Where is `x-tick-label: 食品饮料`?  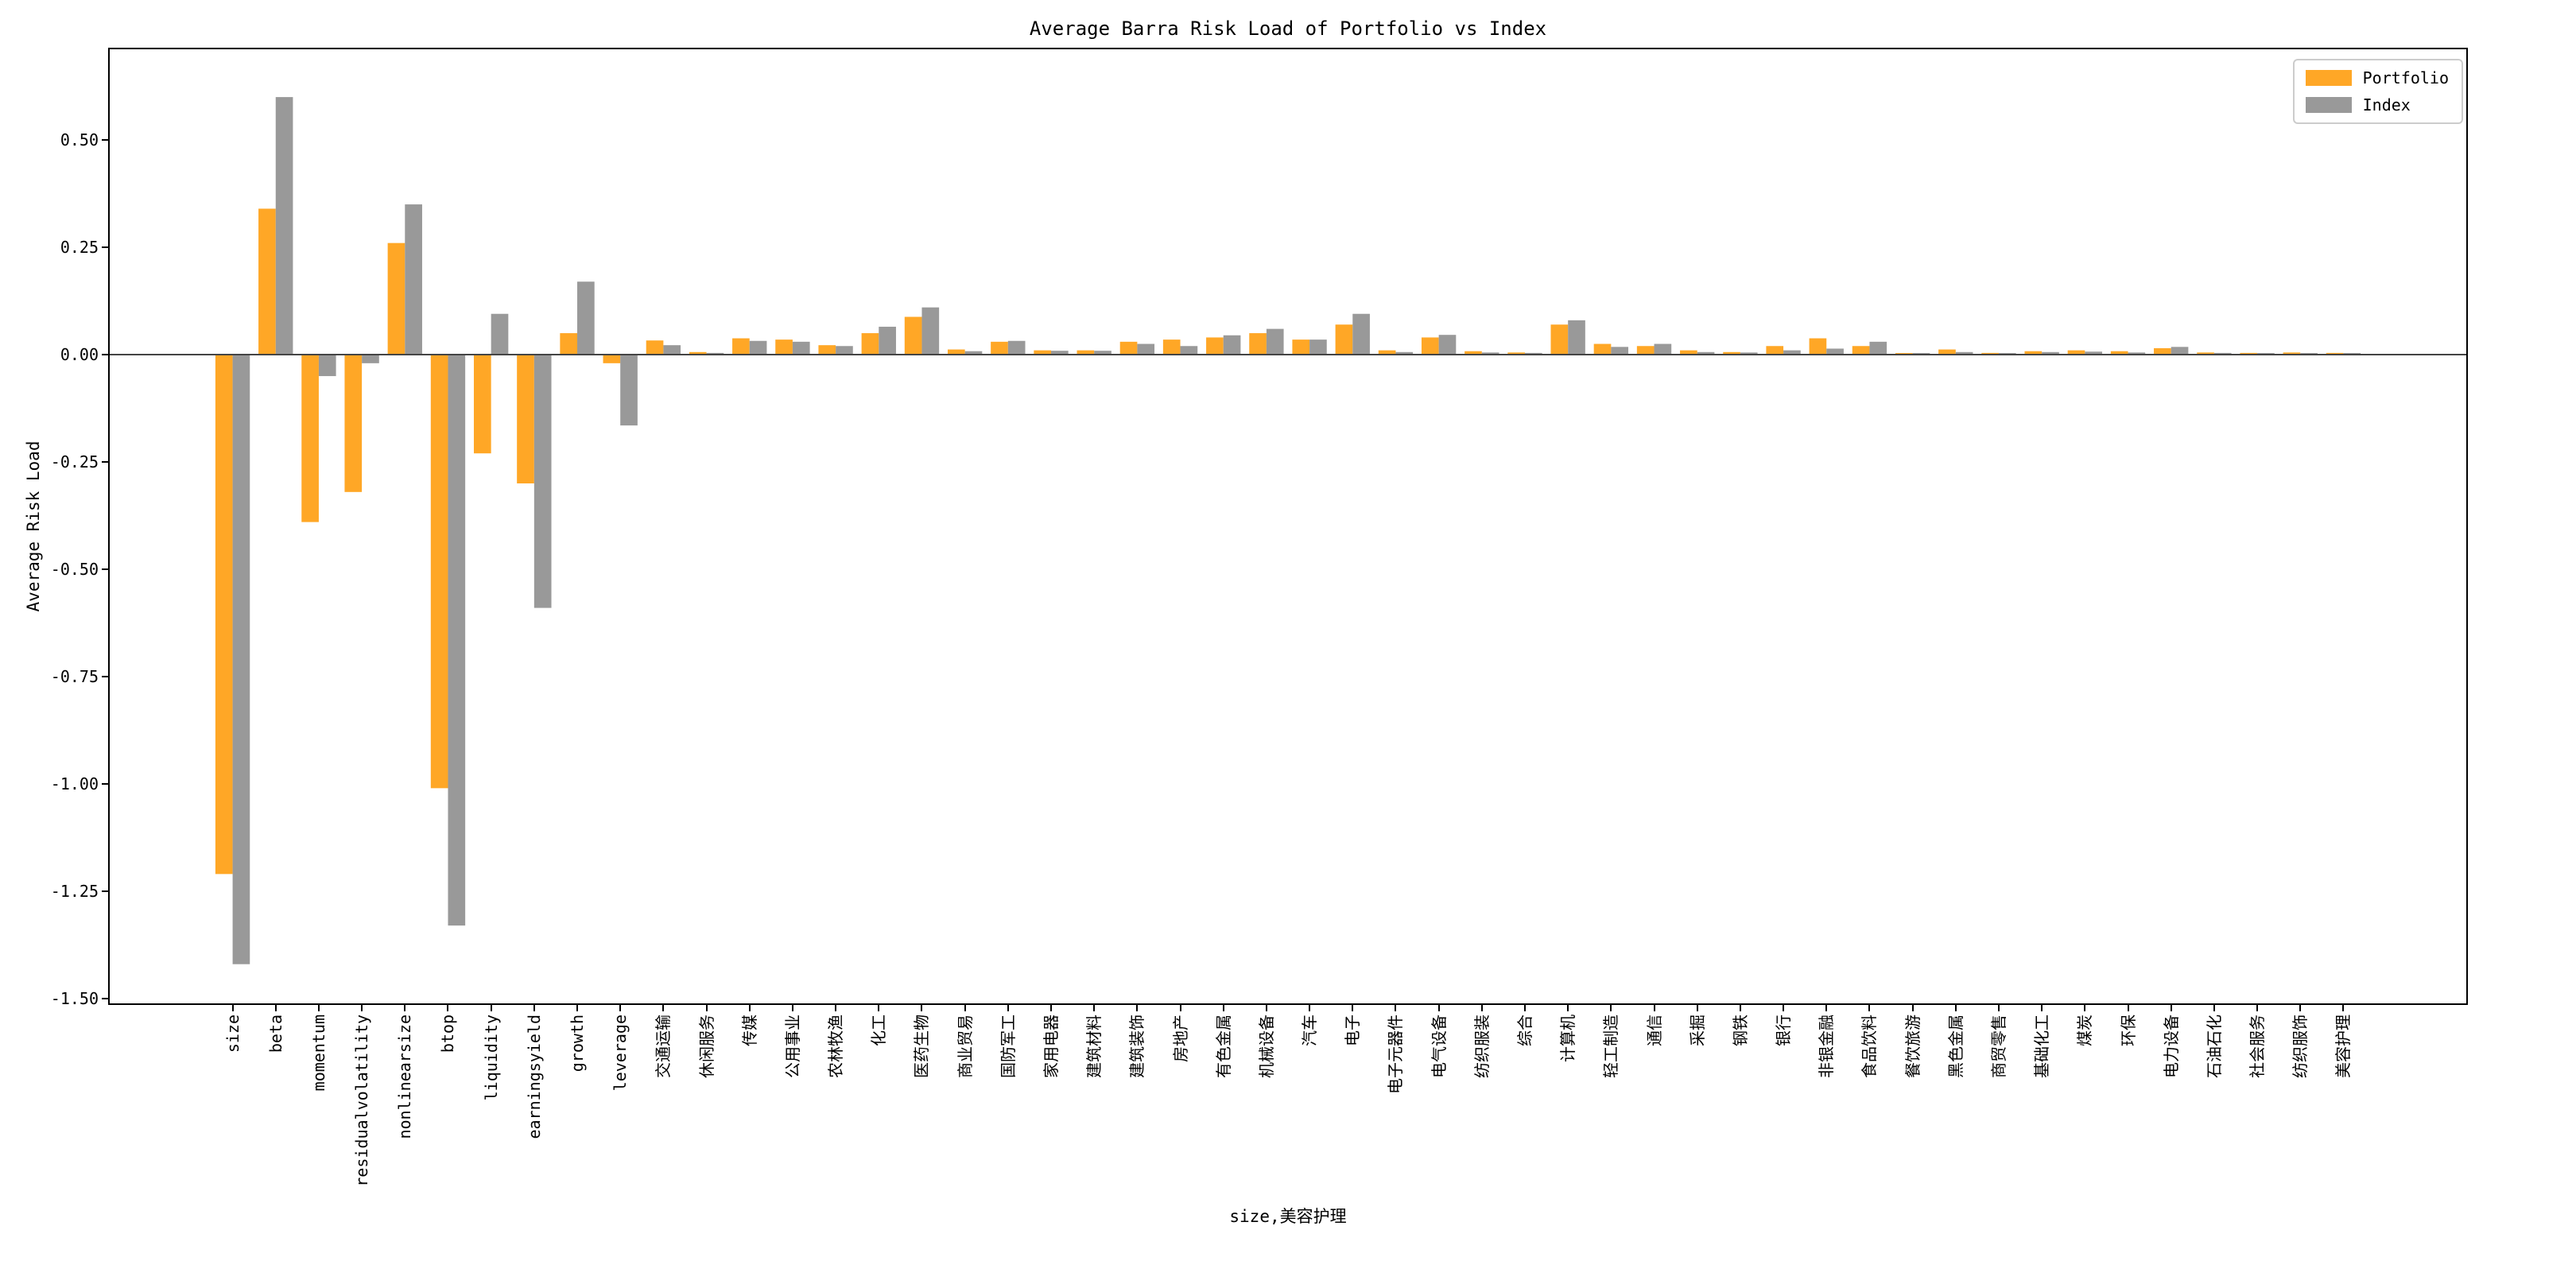
x-tick-label: 食品饮料 is located at coordinates (1870, 1046).